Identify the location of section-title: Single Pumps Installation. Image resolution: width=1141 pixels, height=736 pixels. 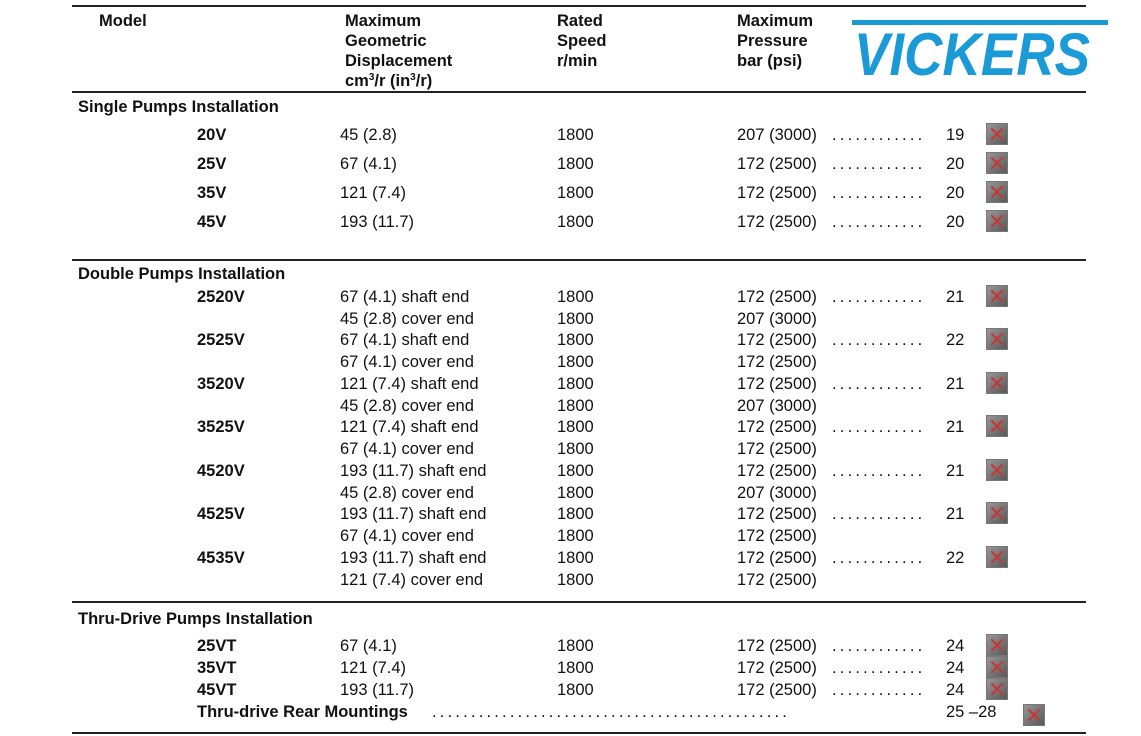
(178, 107).